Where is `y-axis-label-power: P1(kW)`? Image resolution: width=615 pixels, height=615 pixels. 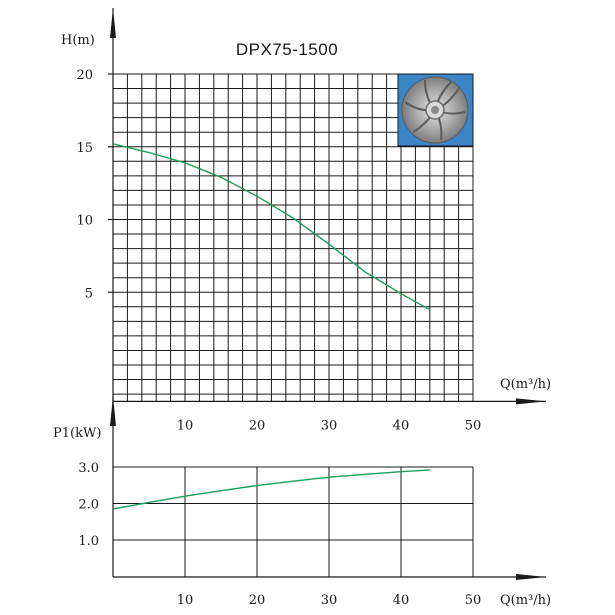
y-axis-label-power: P1(kW) is located at coordinates (77, 433).